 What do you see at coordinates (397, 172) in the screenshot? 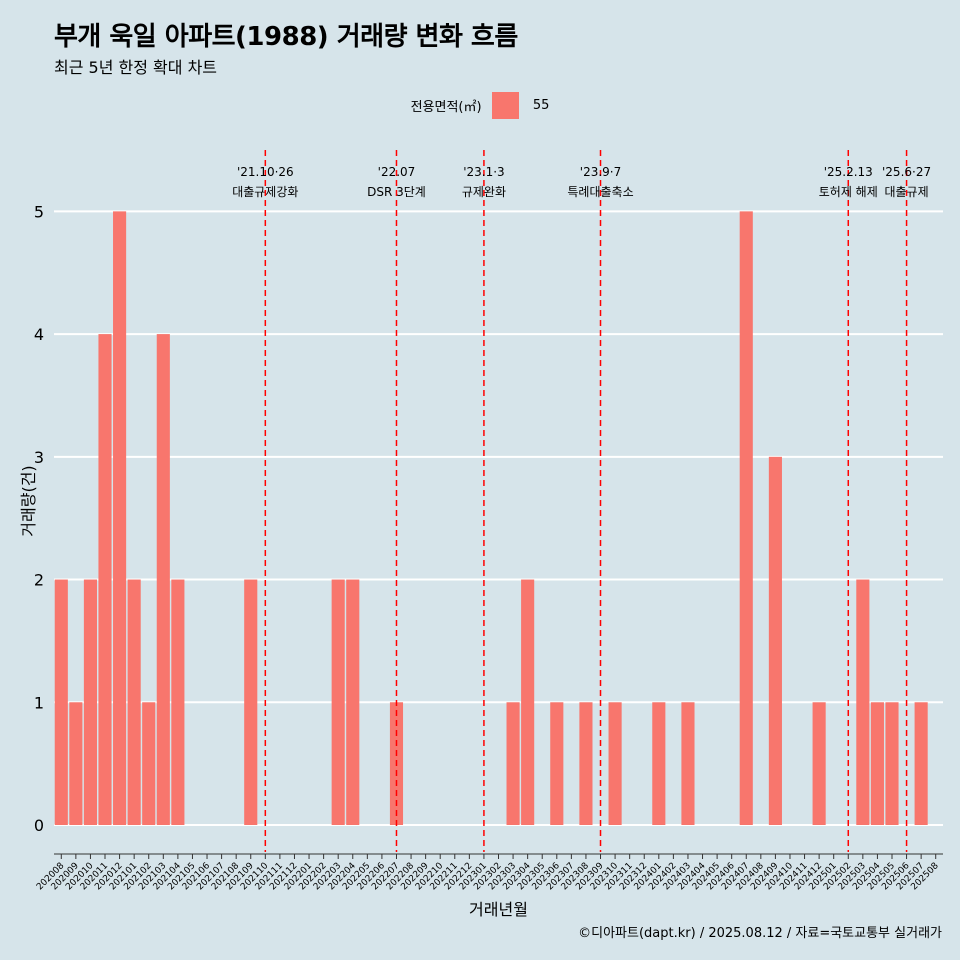
I see `event-date-label: '22.07` at bounding box center [397, 172].